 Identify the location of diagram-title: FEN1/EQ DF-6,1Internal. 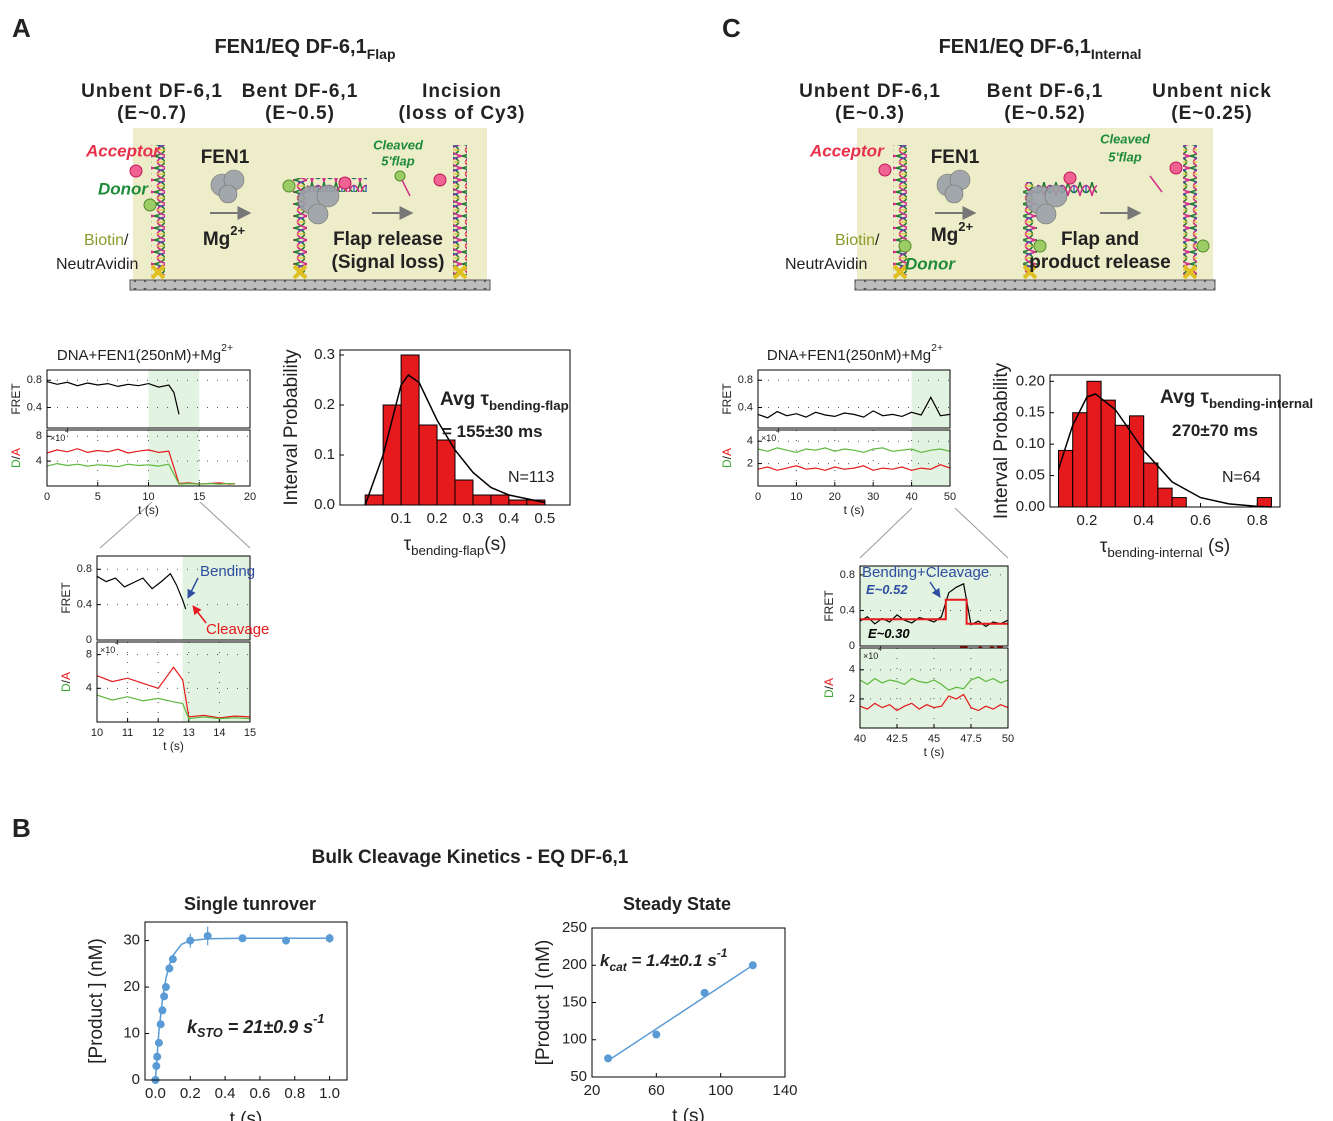
(1040, 48).